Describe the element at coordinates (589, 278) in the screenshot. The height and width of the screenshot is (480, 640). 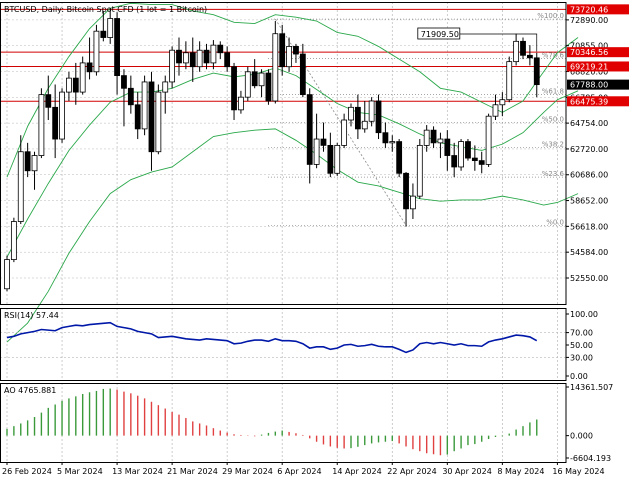
I see `price-tick-label: 52550.00` at that location.